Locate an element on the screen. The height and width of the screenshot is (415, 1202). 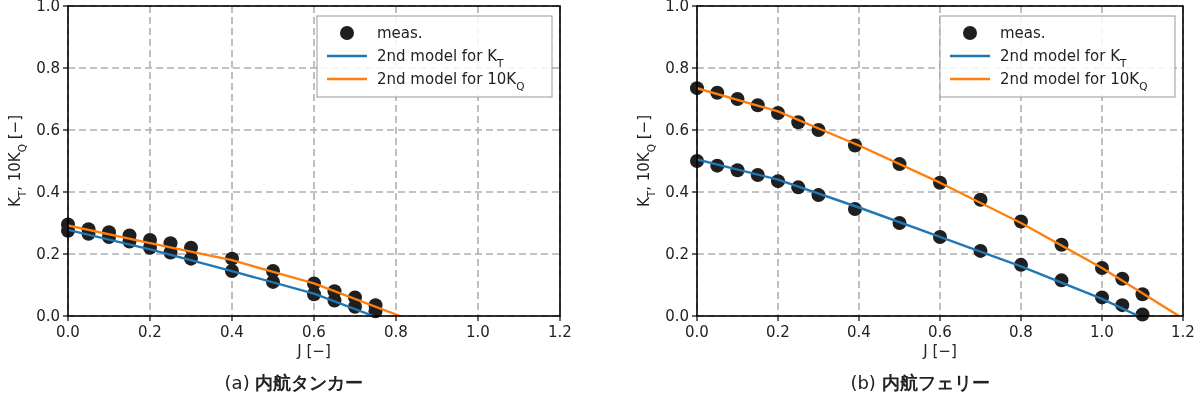
text: (b) 内航フェリー is located at coordinates (920, 382).